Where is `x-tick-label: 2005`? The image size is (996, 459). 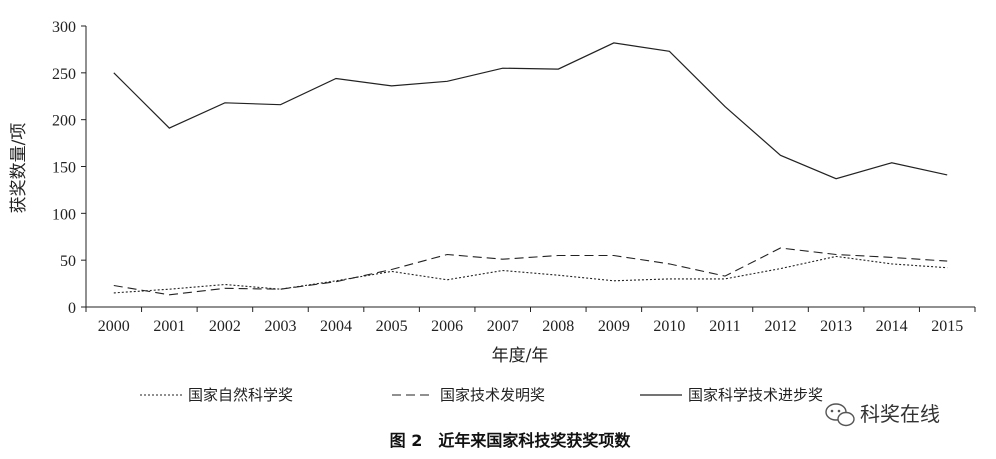
x-tick-label: 2005 is located at coordinates (392, 326).